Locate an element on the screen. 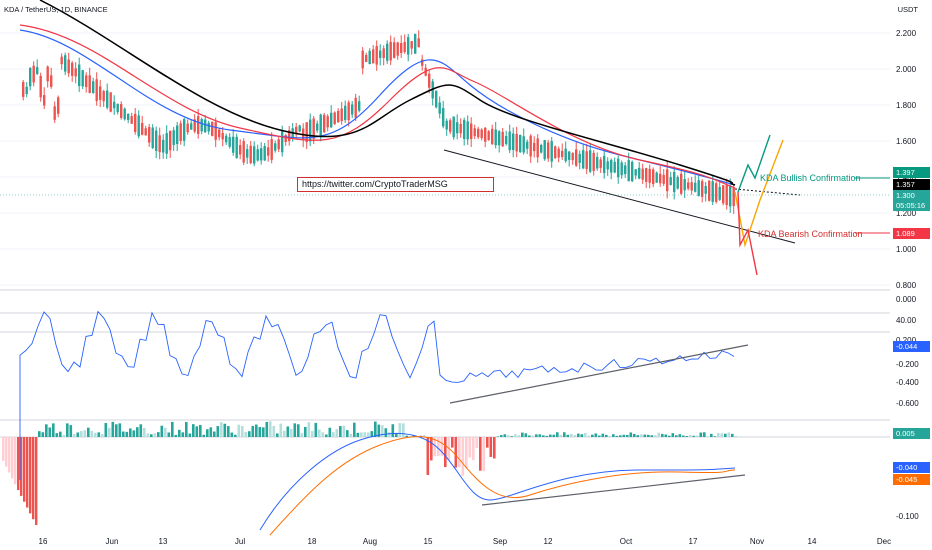  osc-trendline is located at coordinates (599, 374).